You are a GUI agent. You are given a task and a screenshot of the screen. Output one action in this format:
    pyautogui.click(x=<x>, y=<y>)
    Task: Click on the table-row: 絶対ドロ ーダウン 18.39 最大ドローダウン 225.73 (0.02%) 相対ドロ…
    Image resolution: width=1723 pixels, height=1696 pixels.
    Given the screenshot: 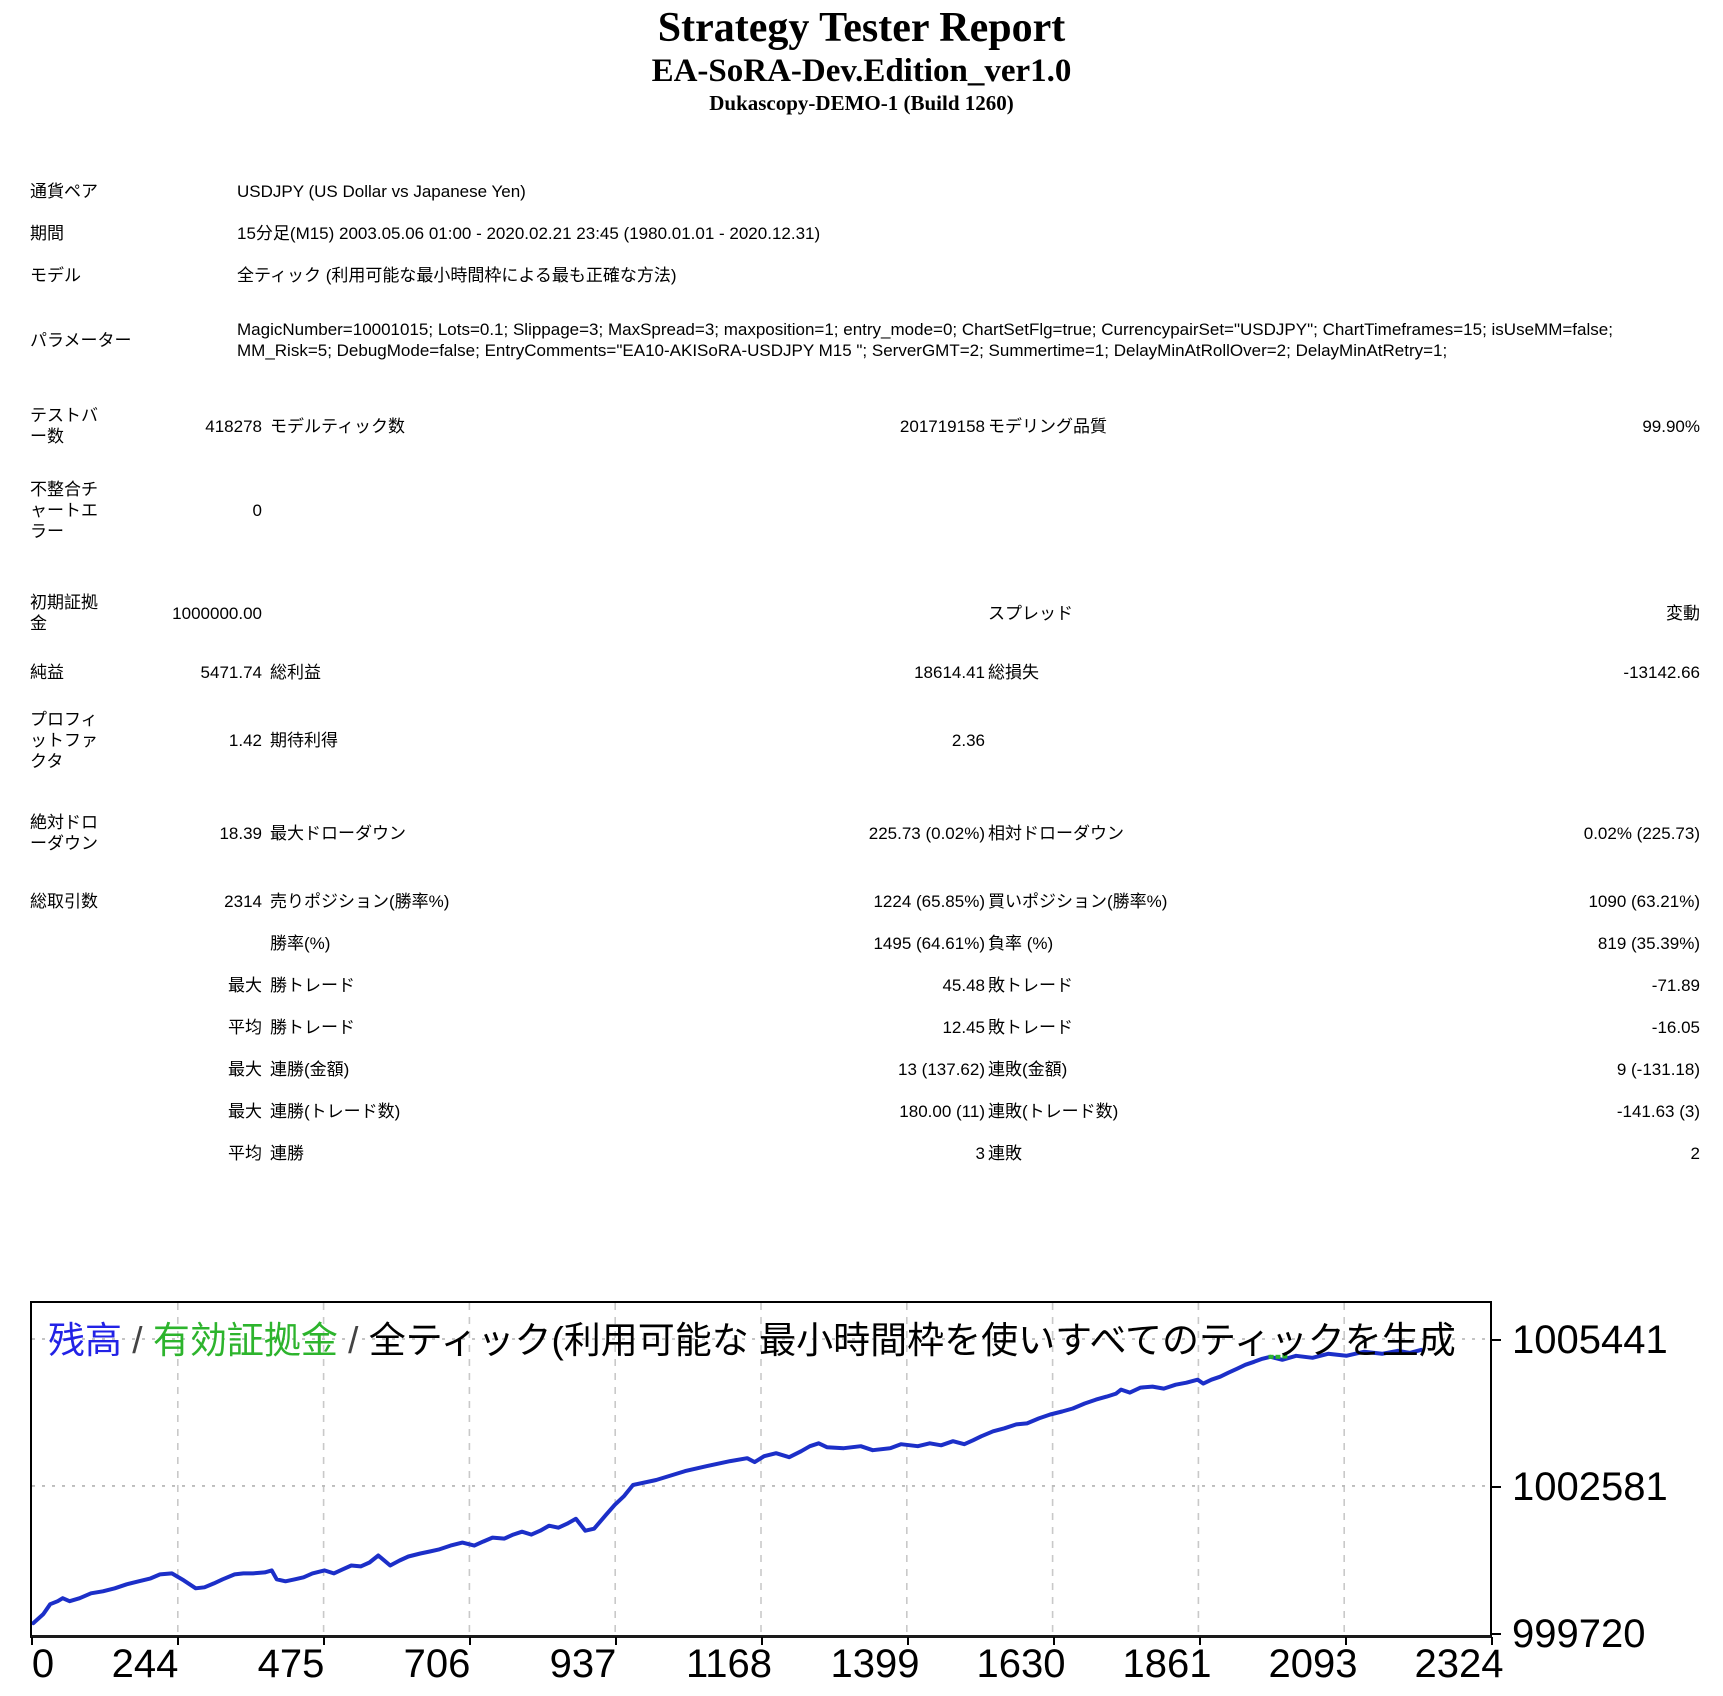 What is the action you would take?
    pyautogui.click(x=865, y=833)
    